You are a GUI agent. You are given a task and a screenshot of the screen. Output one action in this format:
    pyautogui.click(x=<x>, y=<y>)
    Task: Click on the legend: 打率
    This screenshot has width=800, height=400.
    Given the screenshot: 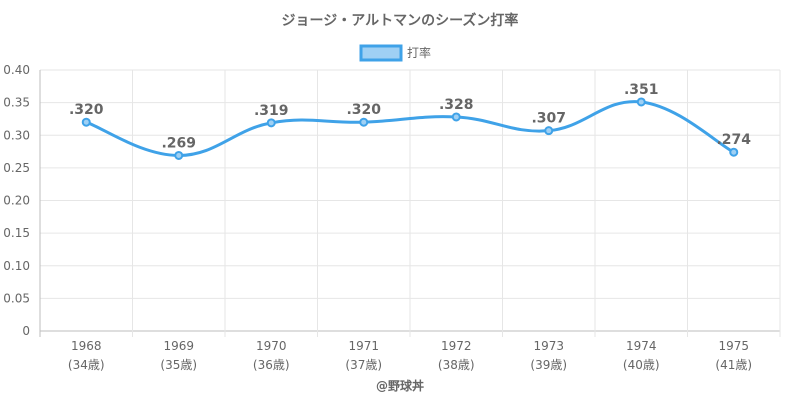 What is the action you would take?
    pyautogui.click(x=395, y=53)
    